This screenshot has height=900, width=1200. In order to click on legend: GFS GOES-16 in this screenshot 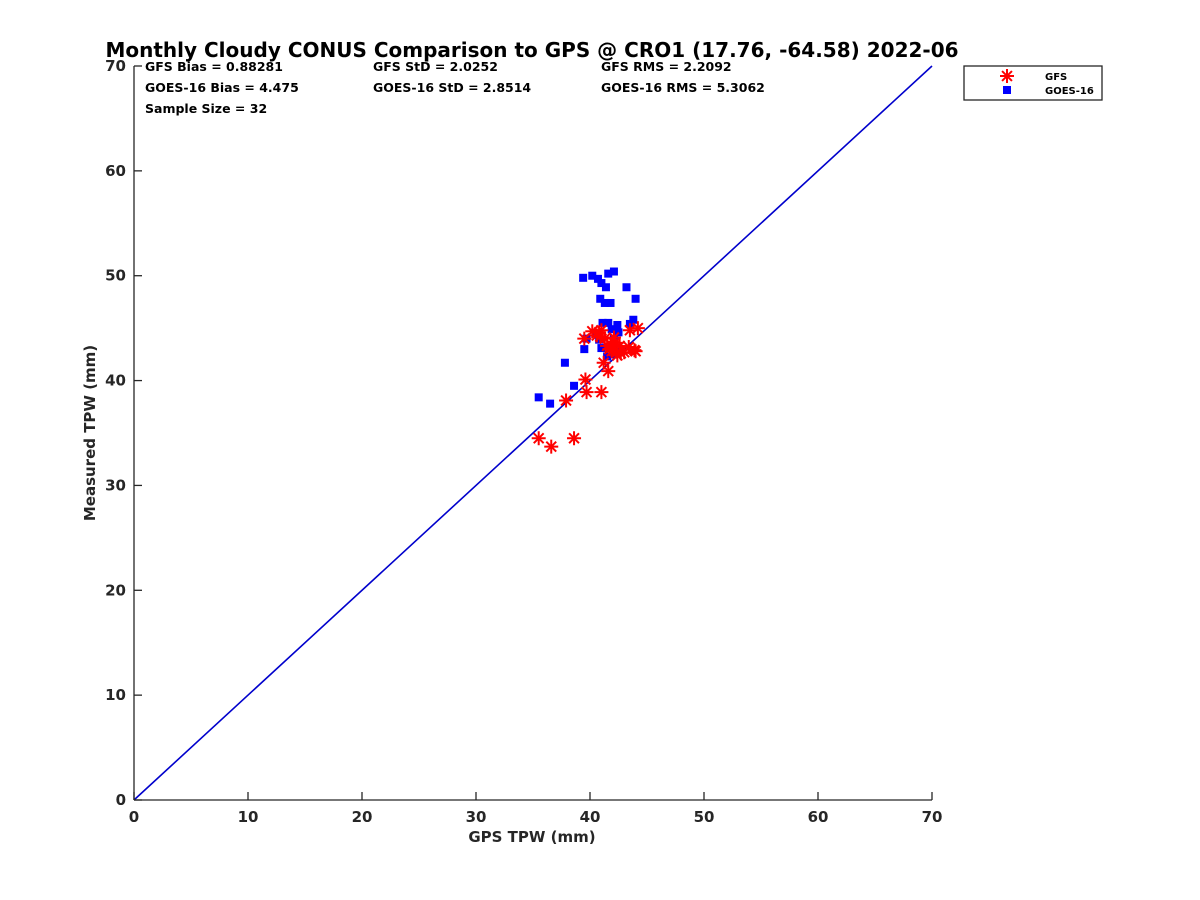, I will do `click(1033, 83)`.